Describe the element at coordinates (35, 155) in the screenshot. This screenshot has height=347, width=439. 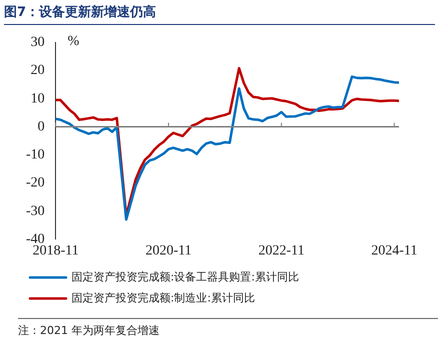
I see `y-tick-label: -10` at that location.